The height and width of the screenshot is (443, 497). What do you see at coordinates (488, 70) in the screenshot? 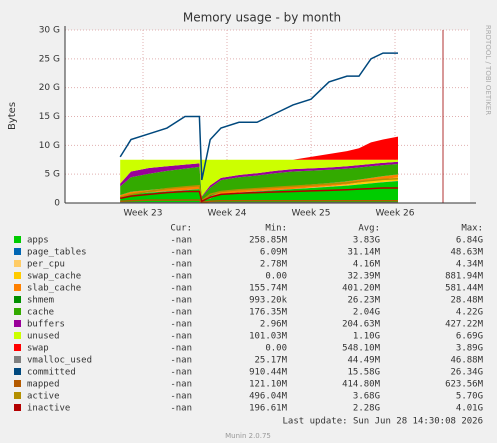
I see `side-text: RRDTOOL / TOBI OETIKER` at bounding box center [488, 70].